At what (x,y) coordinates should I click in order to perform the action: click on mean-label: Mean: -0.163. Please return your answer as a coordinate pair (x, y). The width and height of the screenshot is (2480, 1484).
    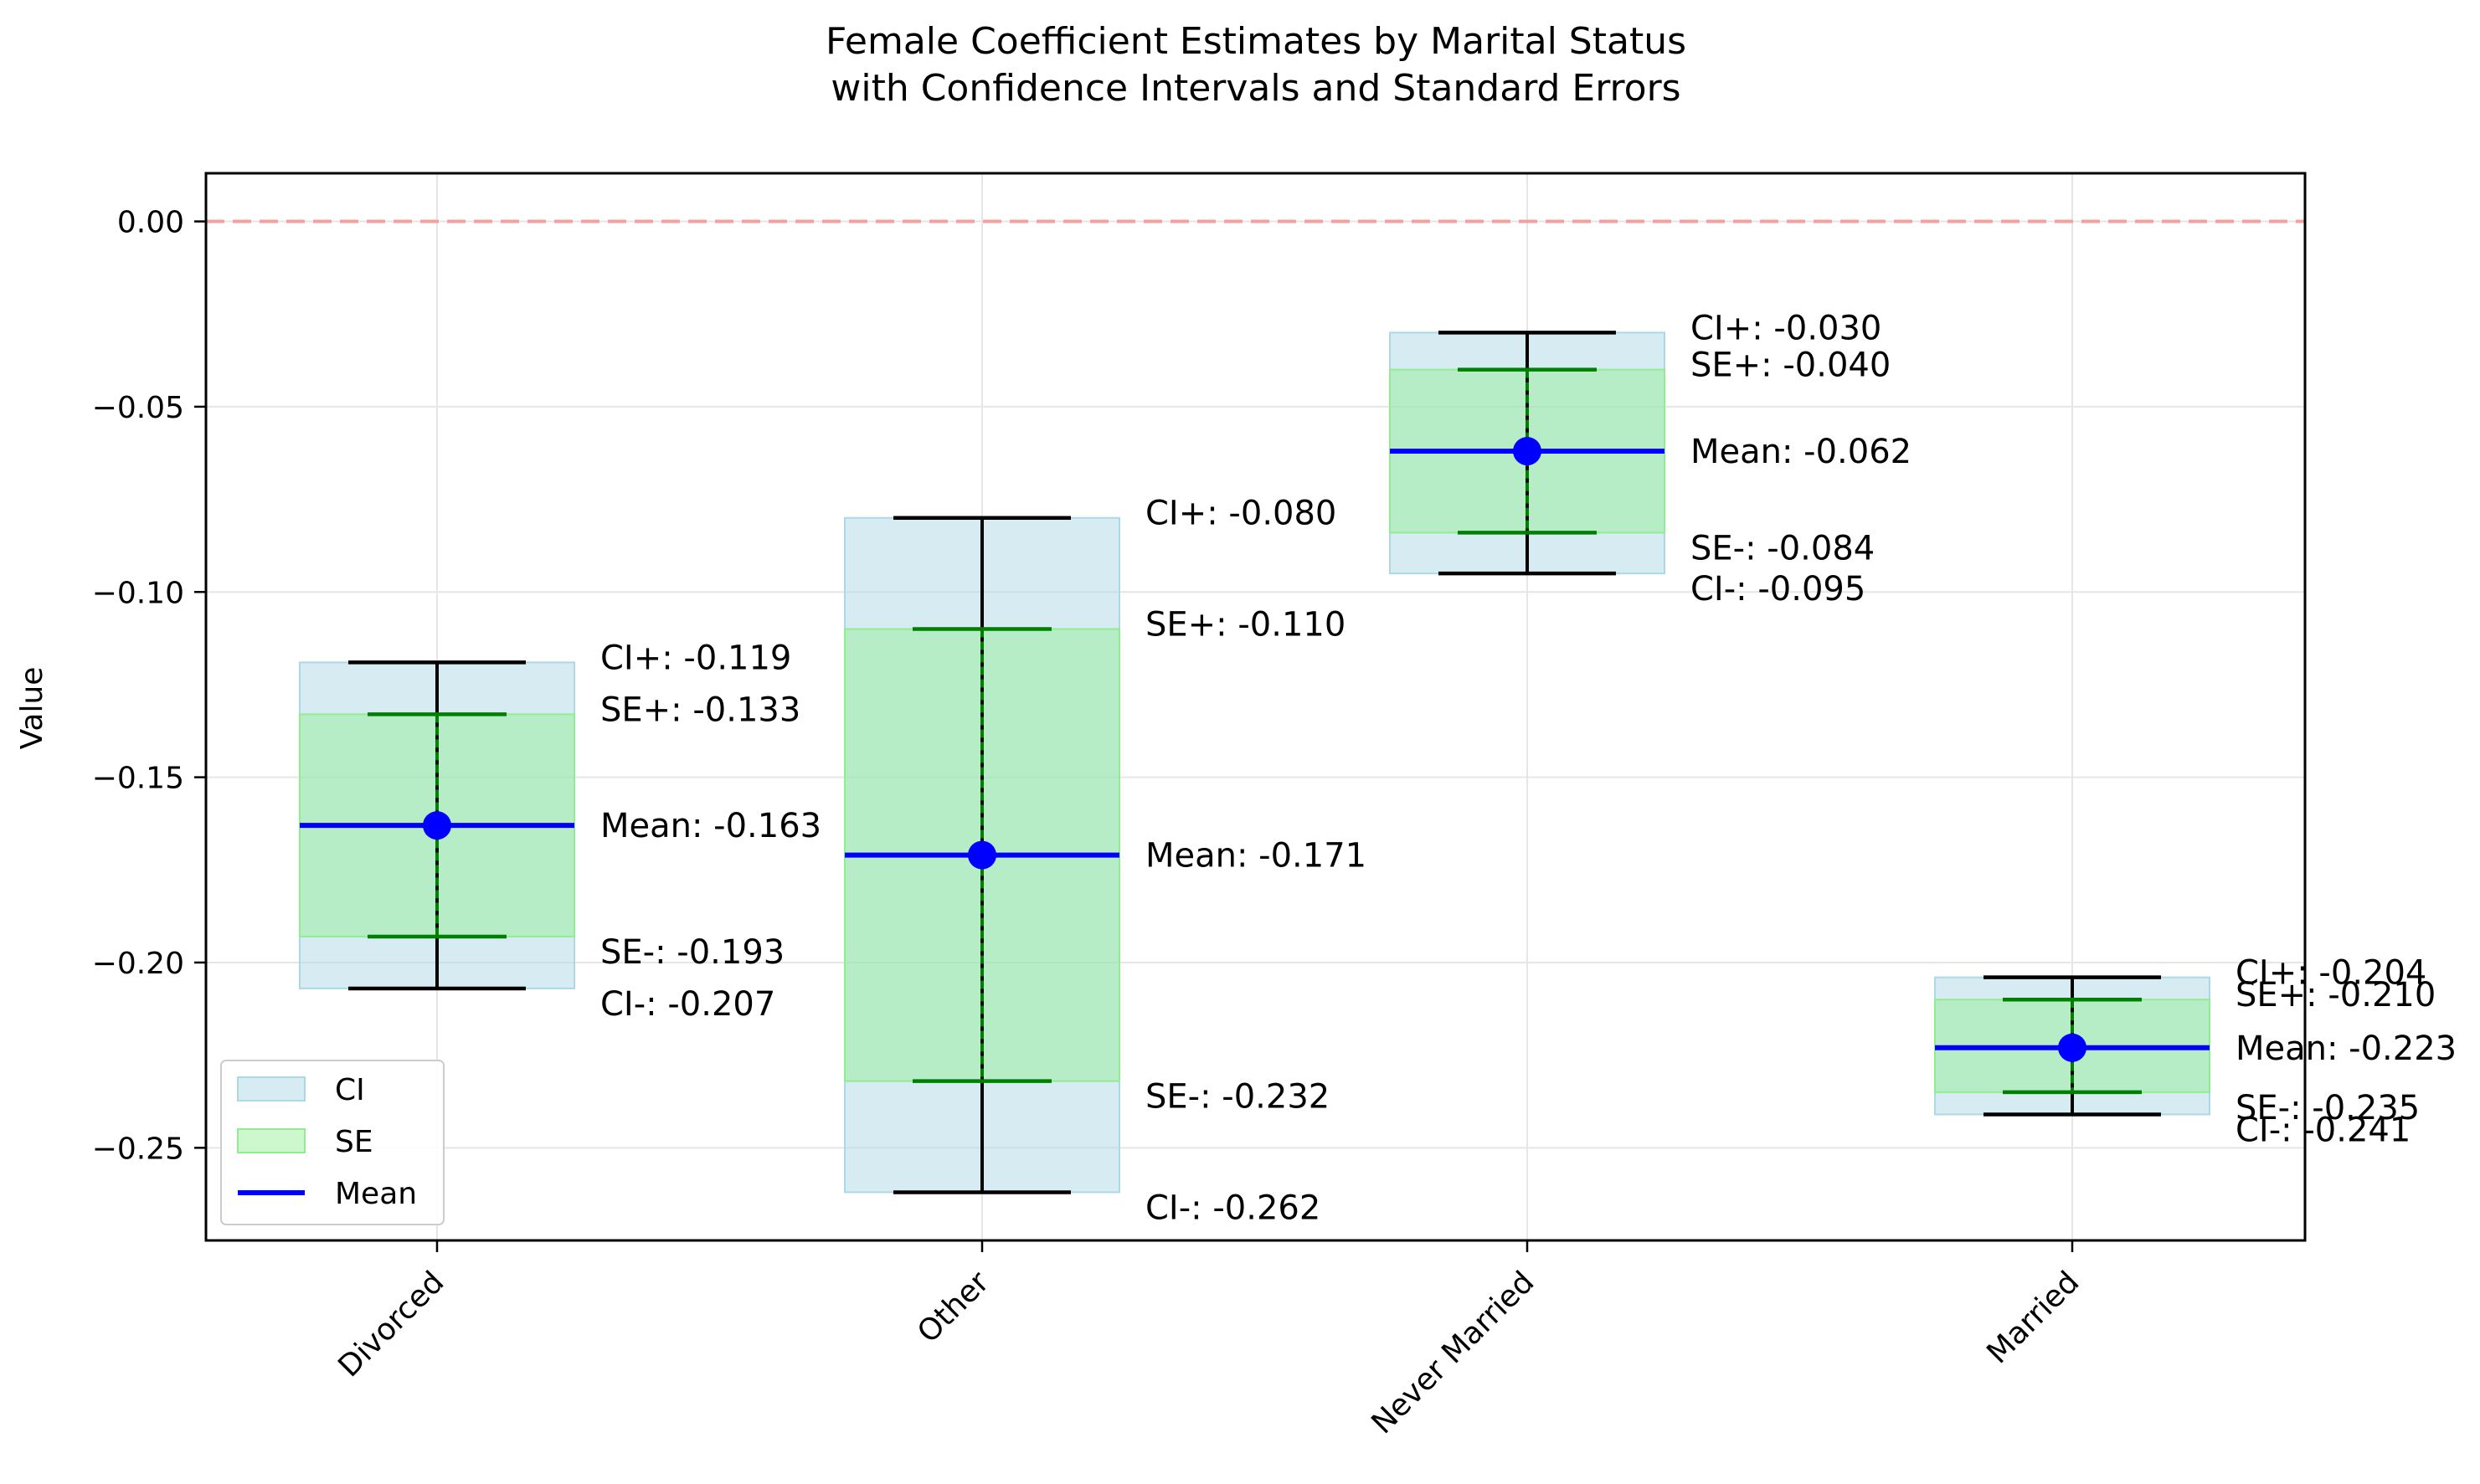
    Looking at the image, I should click on (710, 826).